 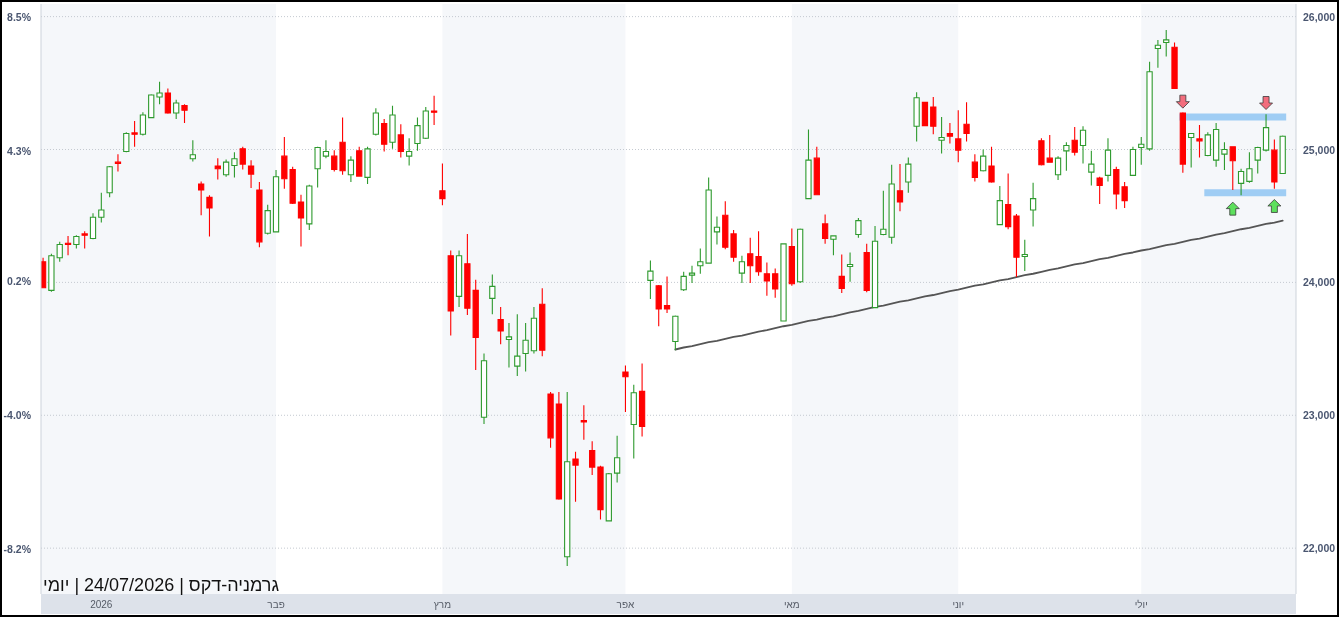 I want to click on y2-tick-label: -4.0%, so click(x=17, y=415).